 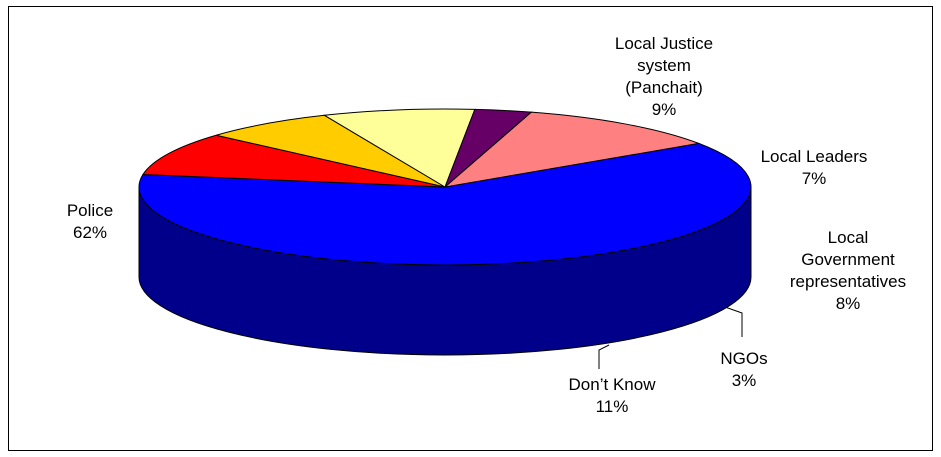 What do you see at coordinates (612, 396) in the screenshot?
I see `label-dont-know: Don’t Know 11%` at bounding box center [612, 396].